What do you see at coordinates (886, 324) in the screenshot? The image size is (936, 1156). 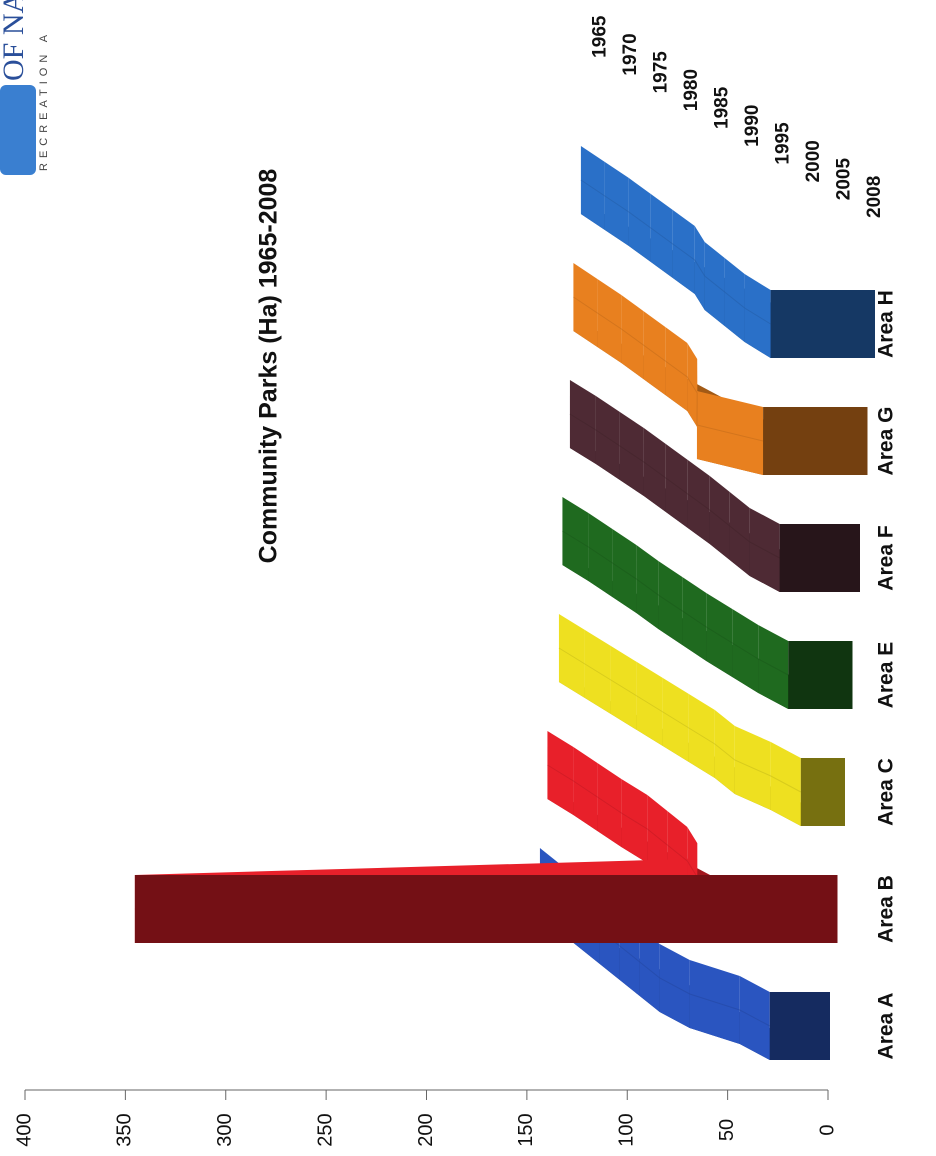 I see `category-label: Area H` at bounding box center [886, 324].